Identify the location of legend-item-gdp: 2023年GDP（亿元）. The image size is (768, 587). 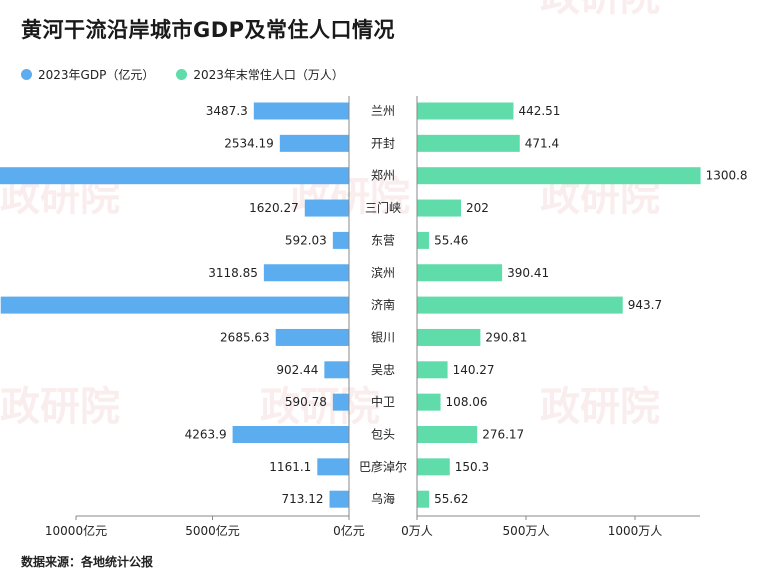
(87, 74).